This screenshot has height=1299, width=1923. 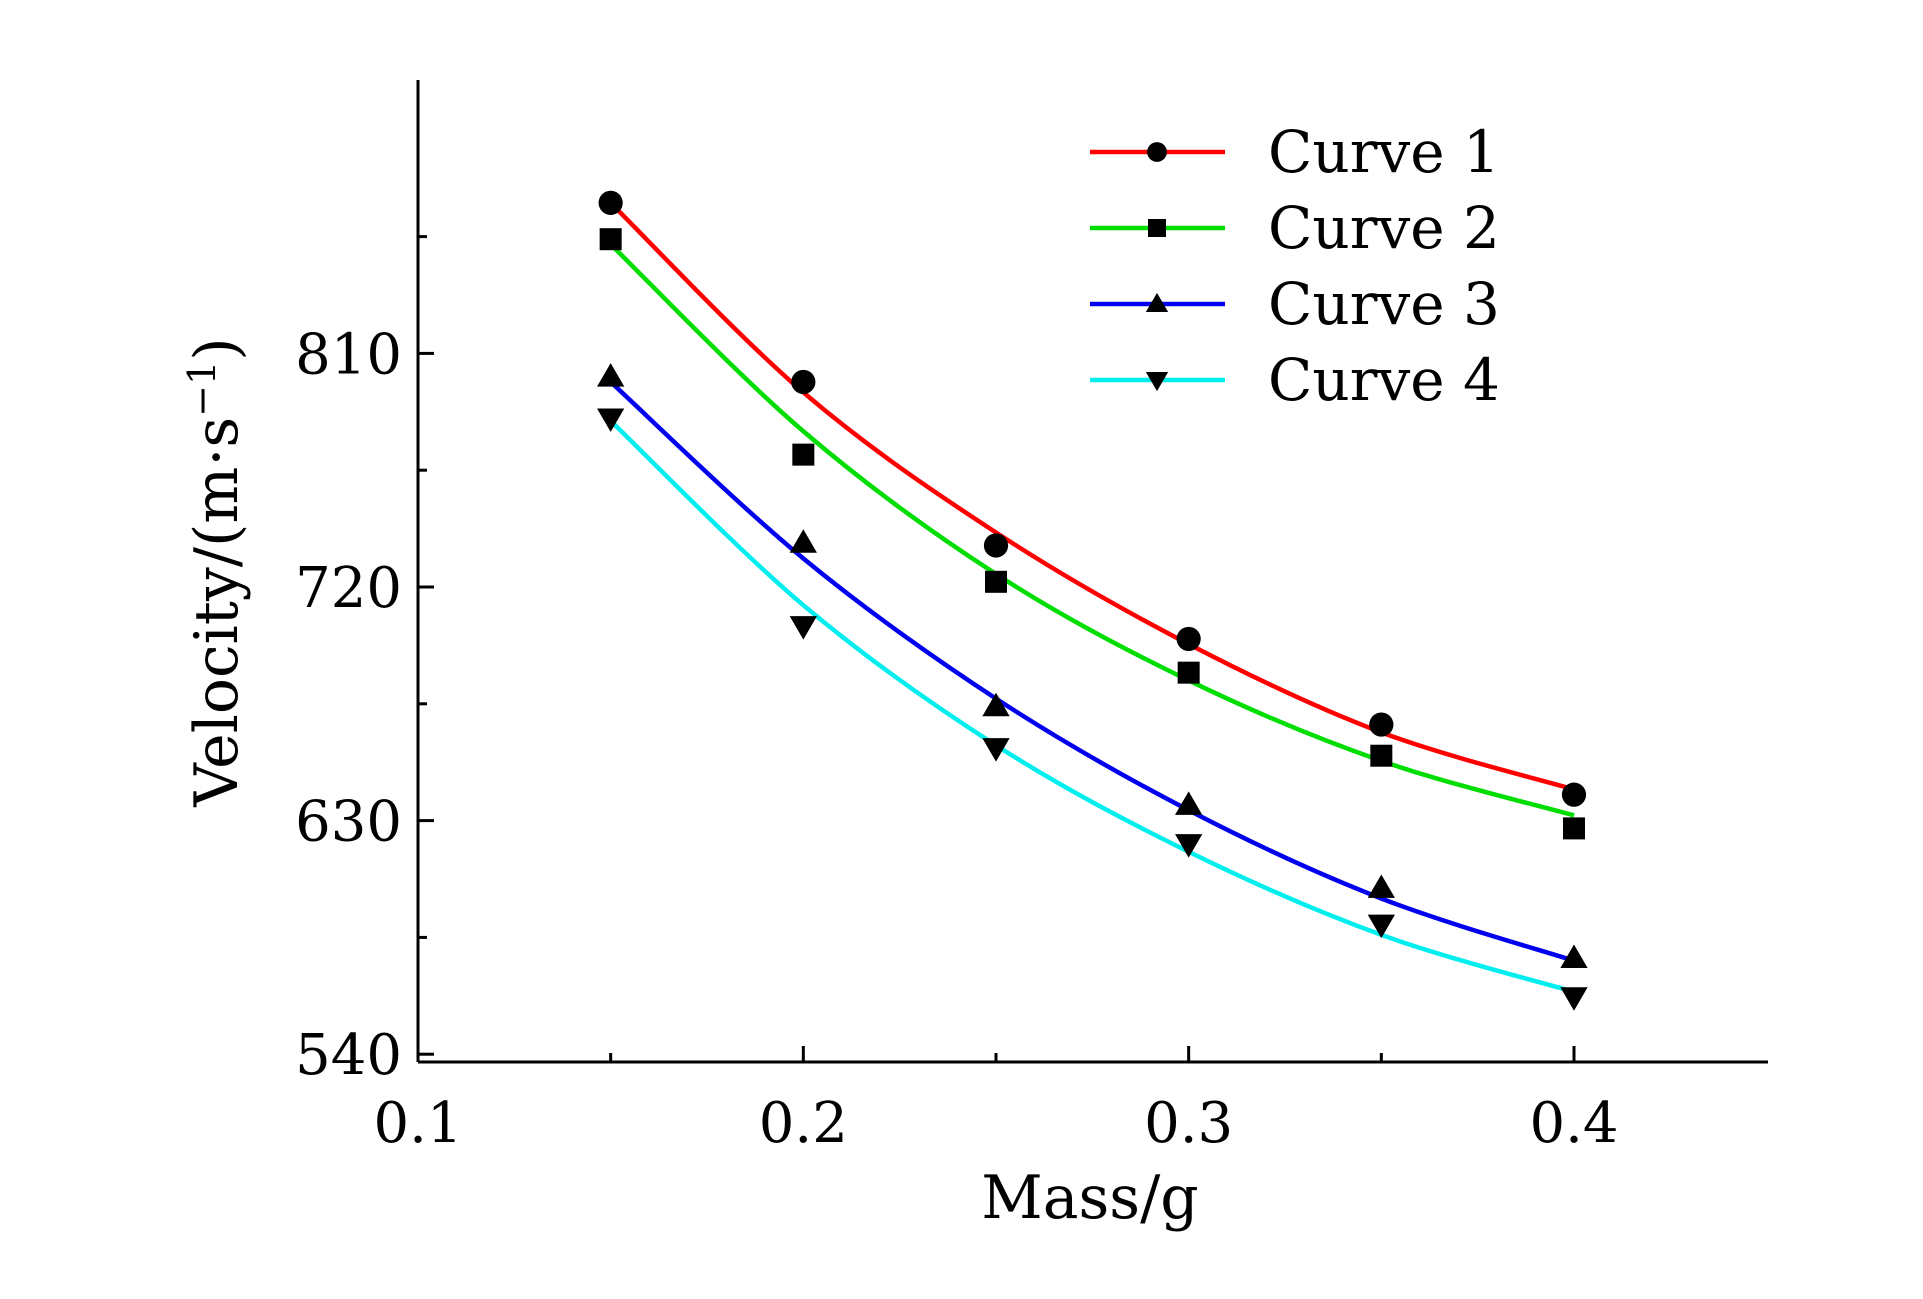 I want to click on x-tick-label: 0.2, so click(x=803, y=1123).